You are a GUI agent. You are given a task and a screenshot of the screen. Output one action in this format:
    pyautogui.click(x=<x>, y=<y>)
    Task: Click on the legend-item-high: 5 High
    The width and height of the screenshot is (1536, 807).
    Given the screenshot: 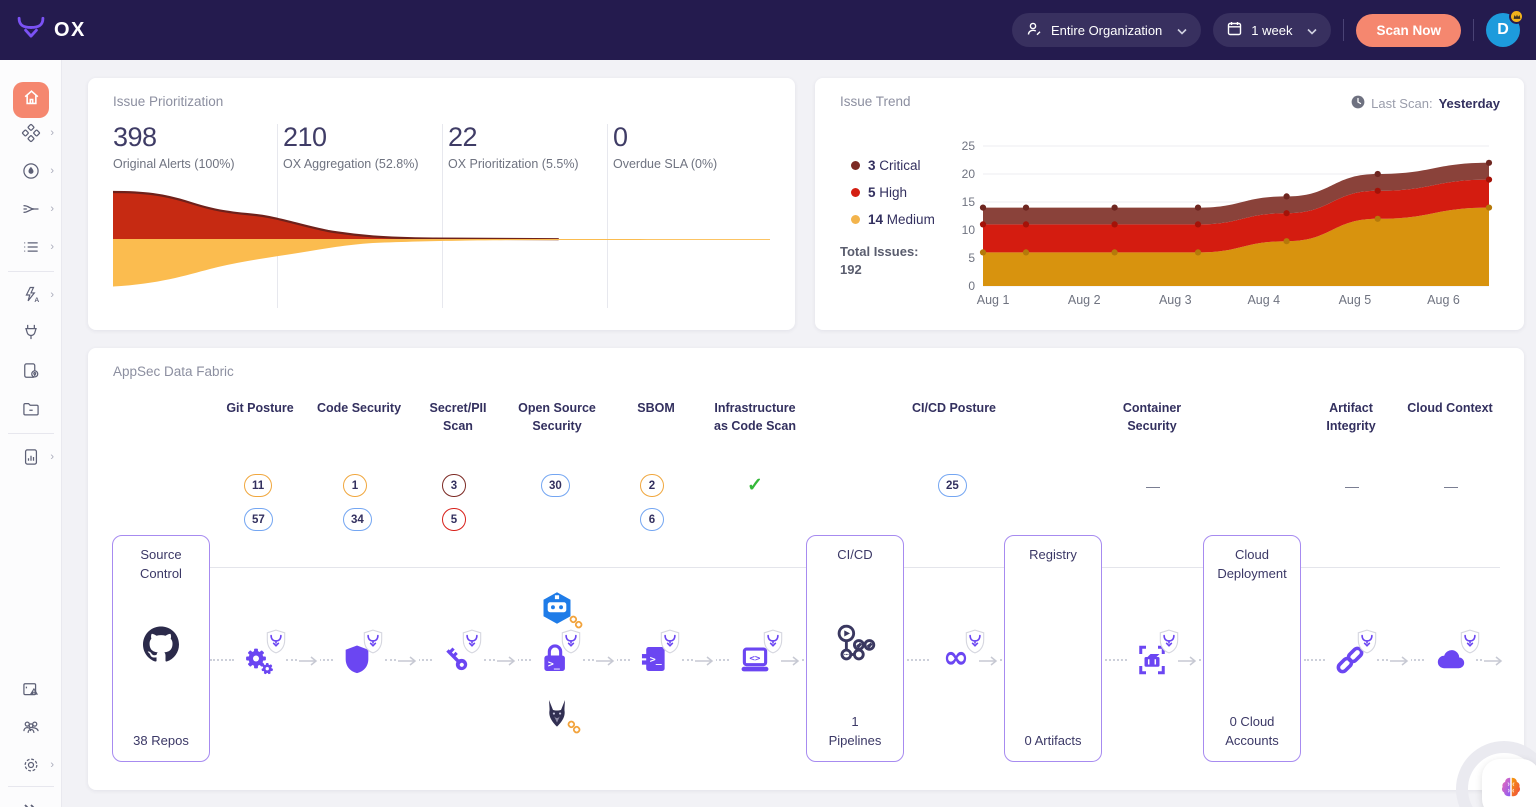 What is the action you would take?
    pyautogui.click(x=893, y=192)
    